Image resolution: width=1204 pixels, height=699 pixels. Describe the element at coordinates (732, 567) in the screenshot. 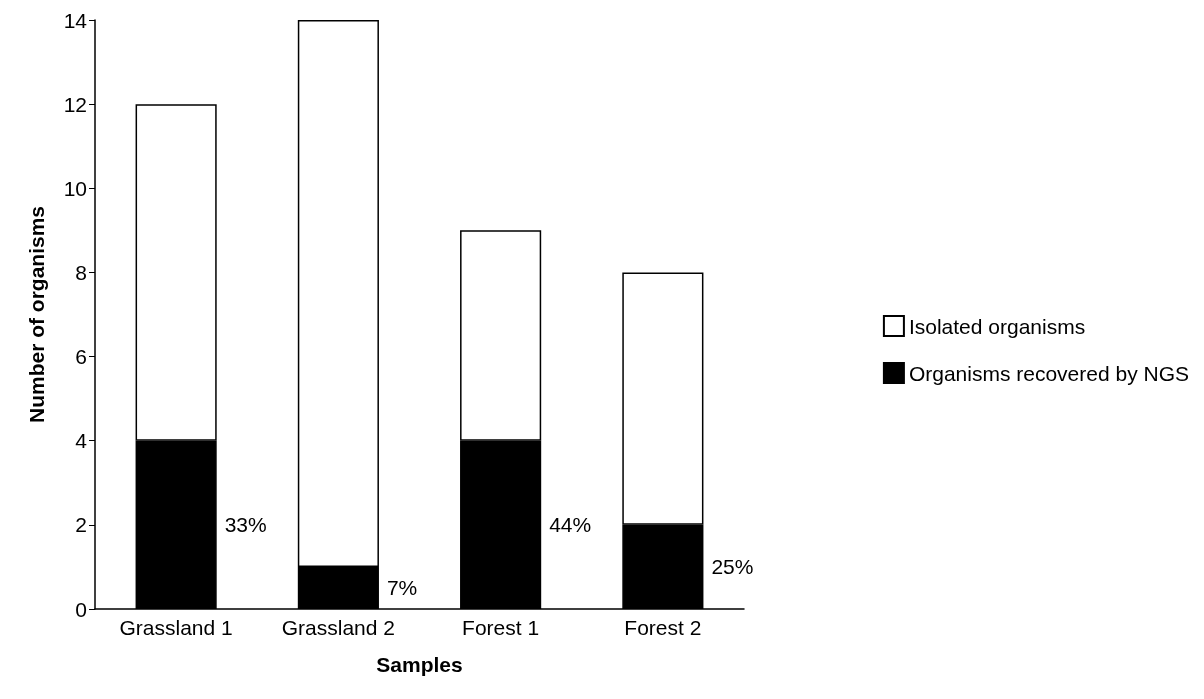

I see `annotation: 25%` at that location.